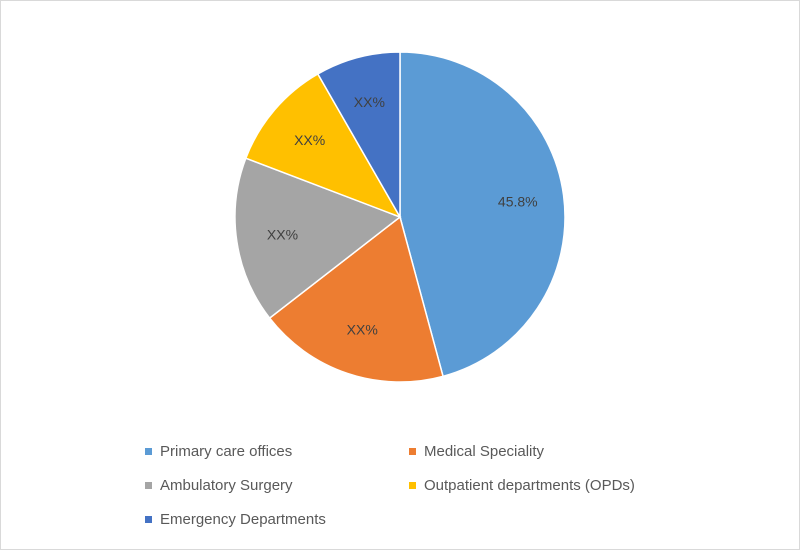 The width and height of the screenshot is (800, 550). What do you see at coordinates (482, 214) in the screenshot?
I see `pie-slice-primary-care-offices` at bounding box center [482, 214].